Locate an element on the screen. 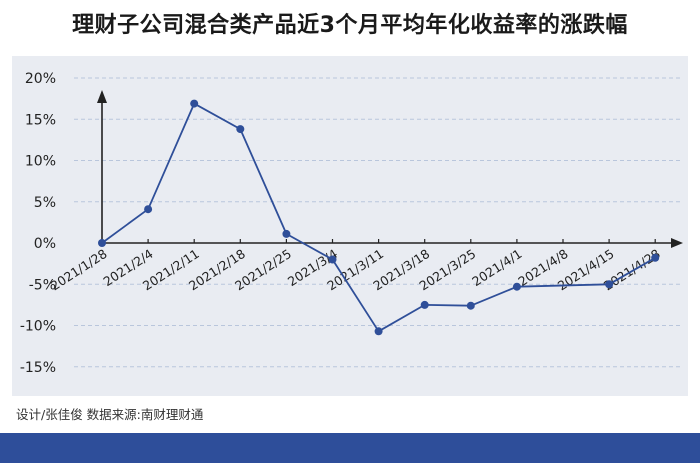  x-tick-label: 2021/4/1 is located at coordinates (496, 267).